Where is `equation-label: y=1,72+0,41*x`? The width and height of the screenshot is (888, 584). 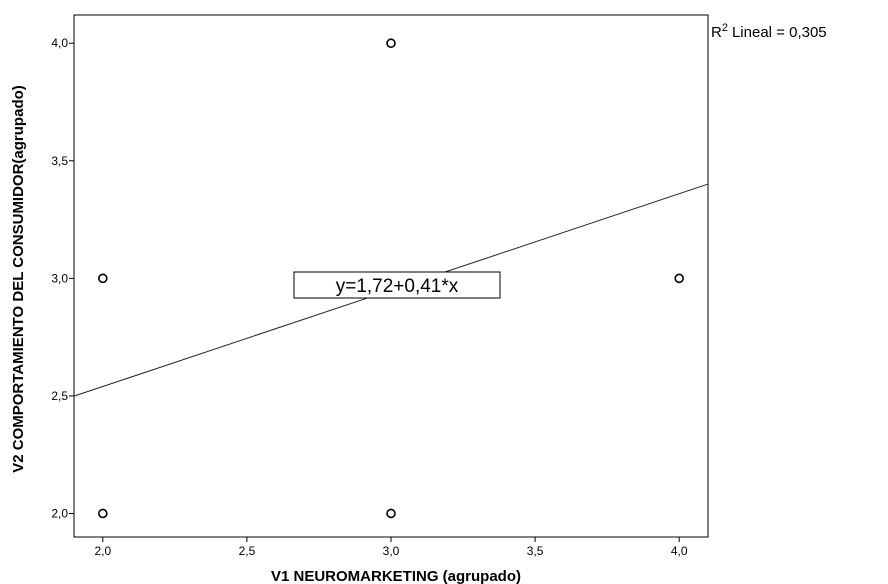 equation-label: y=1,72+0,41*x is located at coordinates (397, 286).